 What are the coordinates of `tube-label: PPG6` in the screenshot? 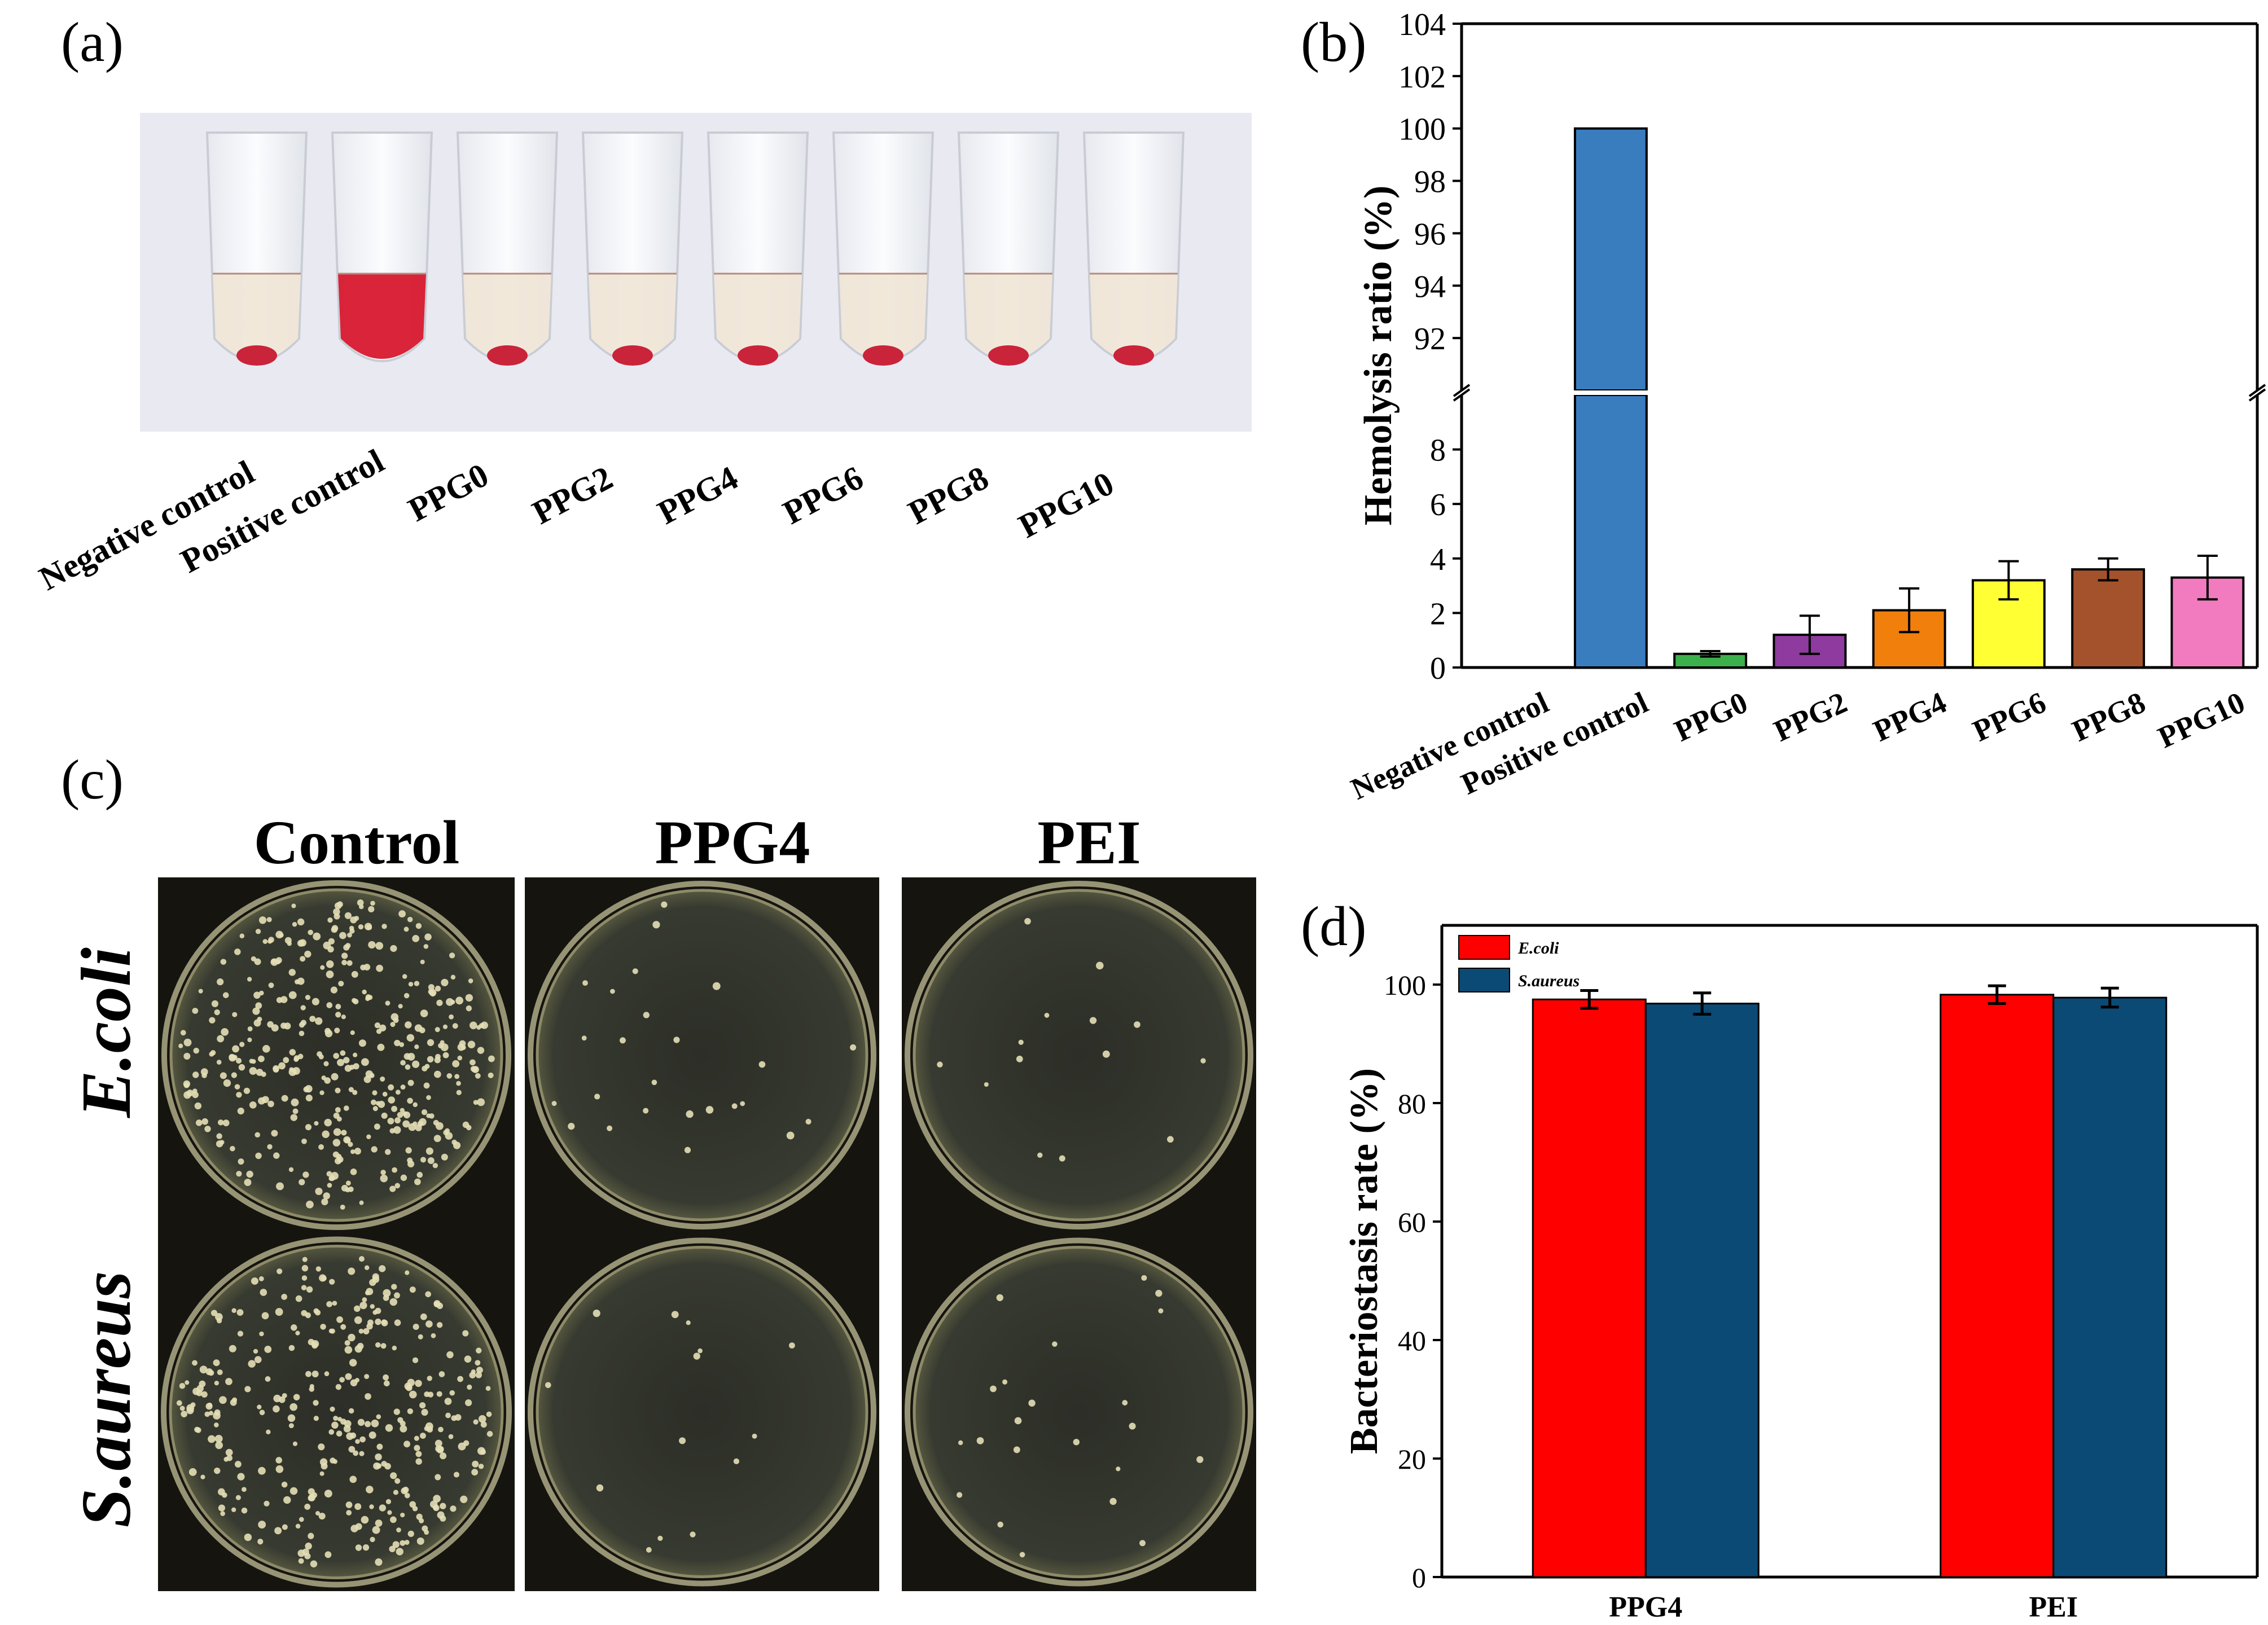 It's located at (823, 496).